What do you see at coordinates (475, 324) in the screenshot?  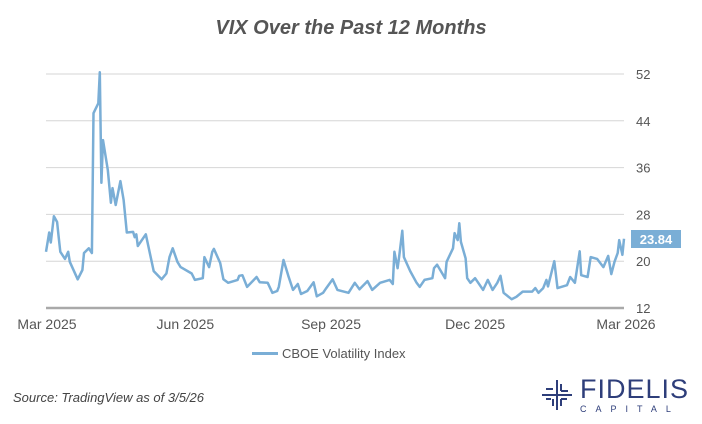 I see `x-tick-label: Dec 2025` at bounding box center [475, 324].